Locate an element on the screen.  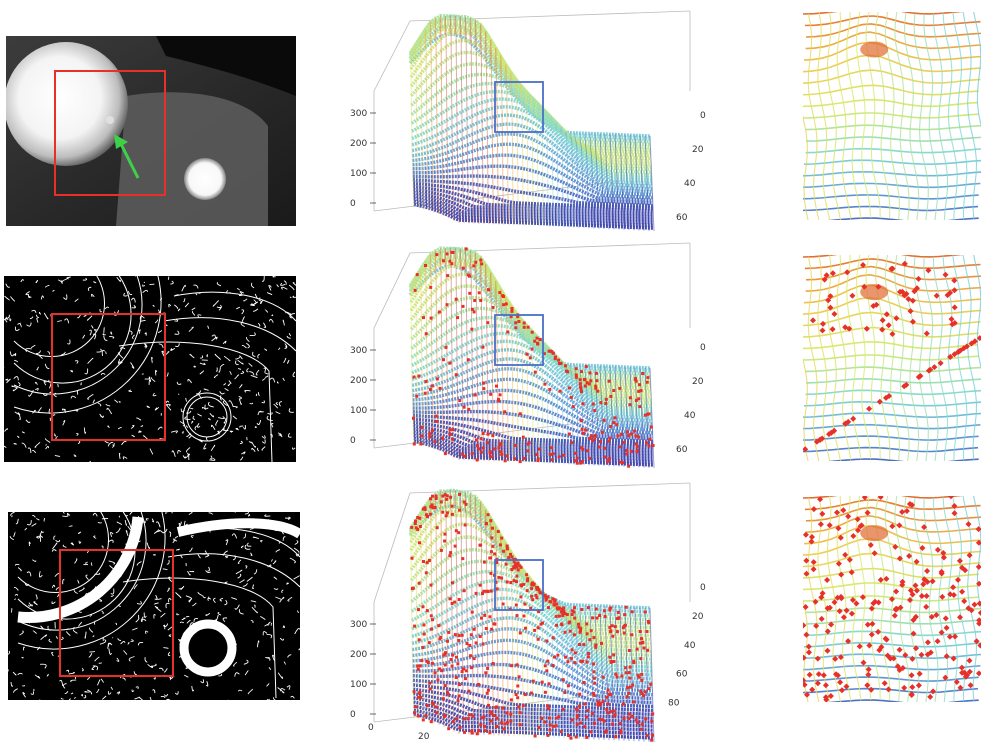
edge-background is located at coordinates (154, 606).